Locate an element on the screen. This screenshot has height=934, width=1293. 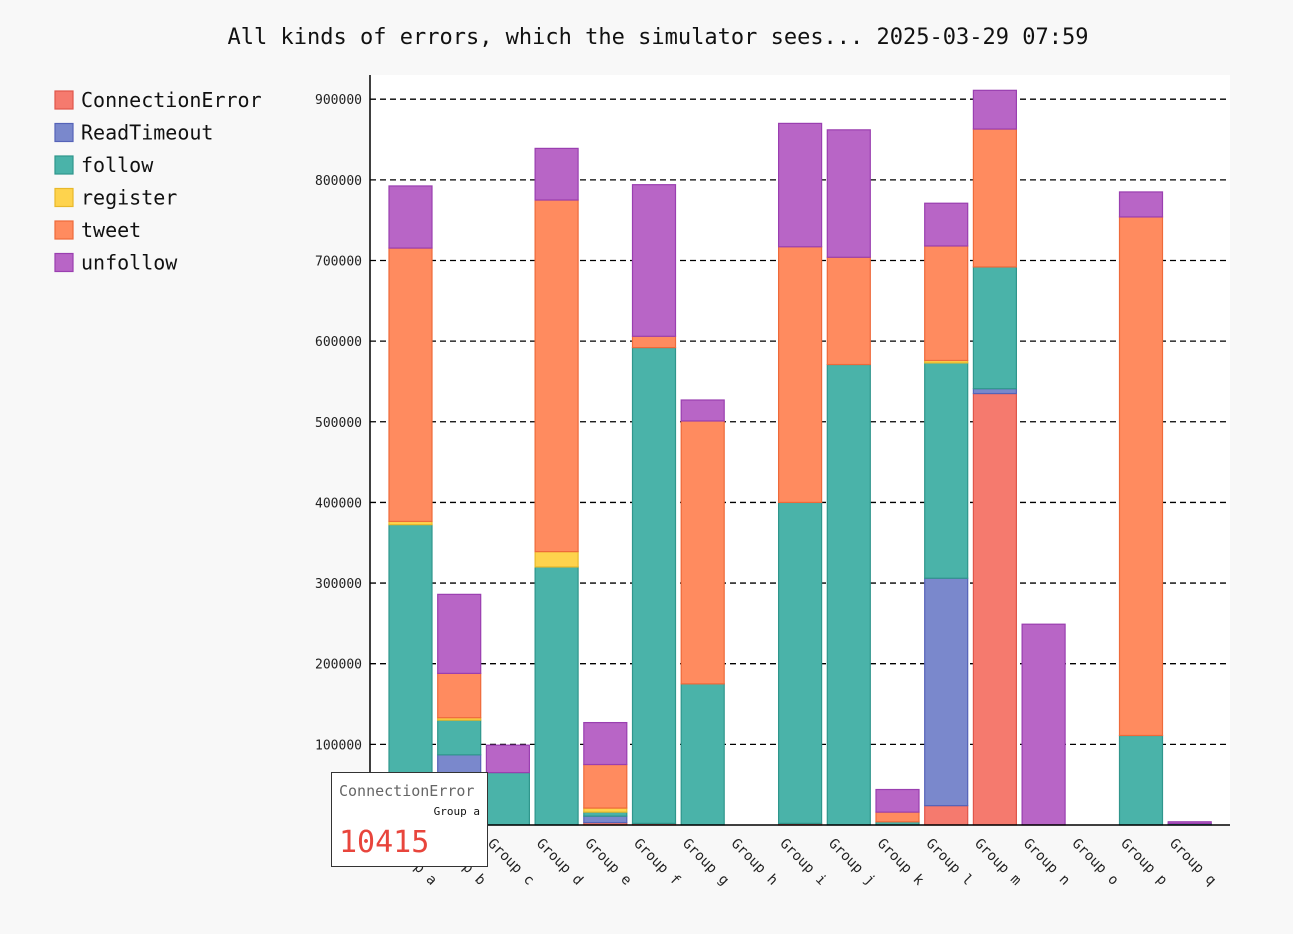
value-tooltip: ConnectionError Group a 10415 is located at coordinates (409, 819).